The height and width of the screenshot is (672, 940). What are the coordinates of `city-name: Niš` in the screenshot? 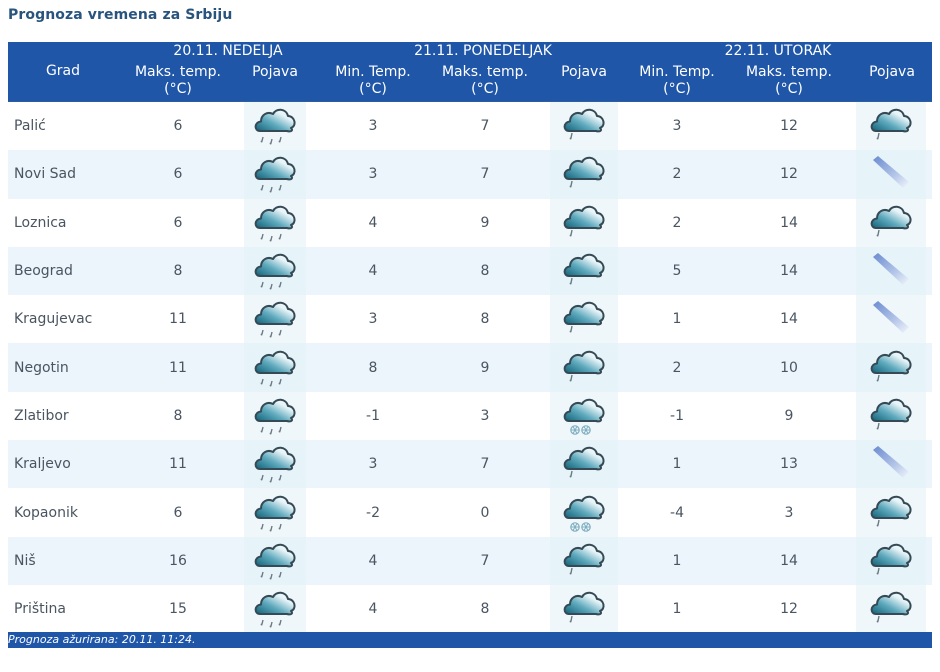 It's located at (25, 560).